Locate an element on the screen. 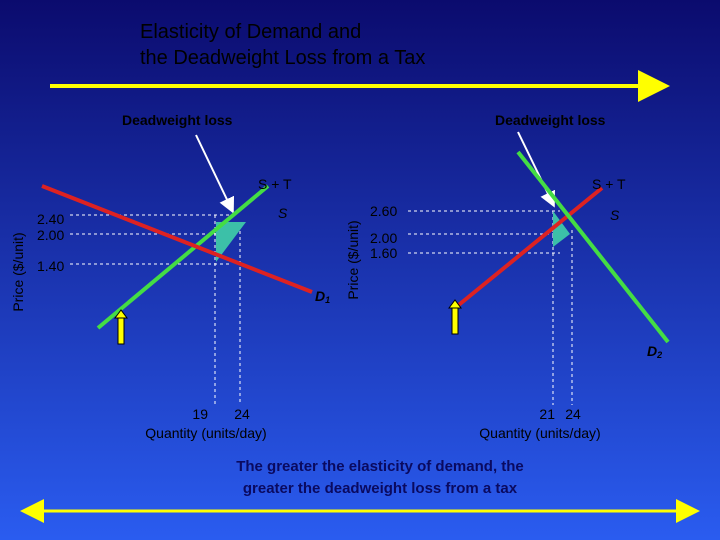  title: the Deadweight Loss from a Tax is located at coordinates (282, 58).